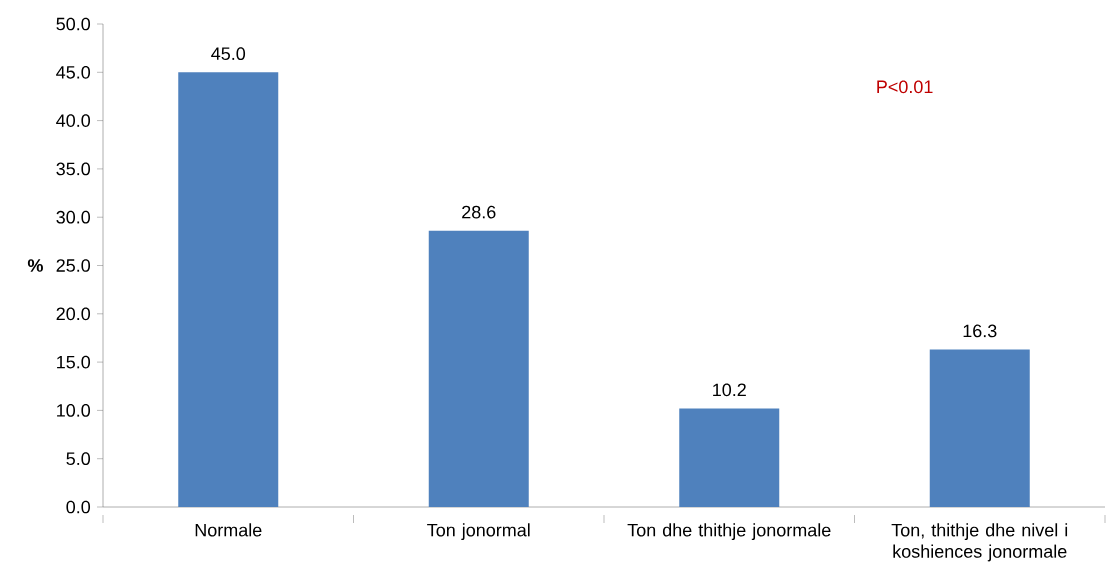 This screenshot has height=587, width=1109. Describe the element at coordinates (35, 265) in the screenshot. I see `y-axis-title: %` at that location.